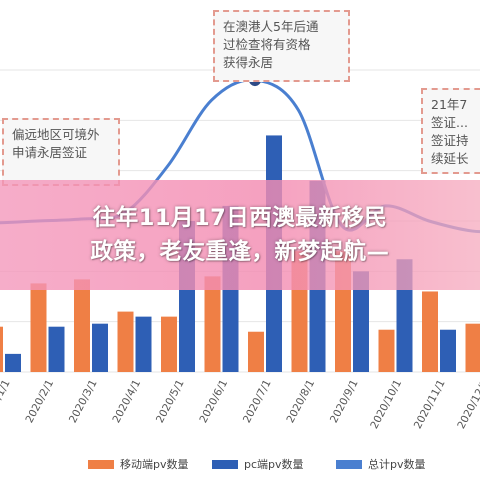  What do you see at coordinates (39, 401) in the screenshot?
I see `x-tick-label: 2020/2/1` at bounding box center [39, 401].